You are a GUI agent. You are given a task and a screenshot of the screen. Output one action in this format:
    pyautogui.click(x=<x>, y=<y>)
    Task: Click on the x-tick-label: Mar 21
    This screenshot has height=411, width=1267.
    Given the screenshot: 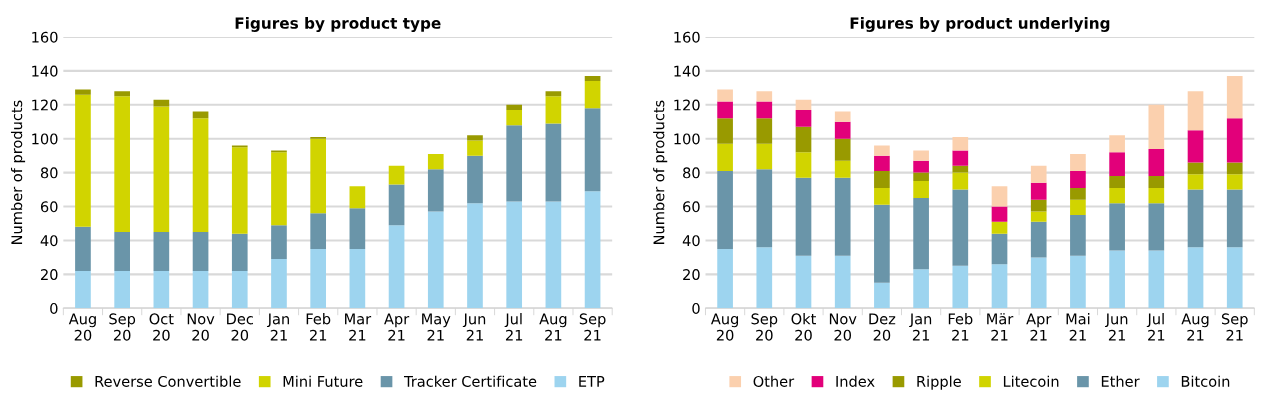 What is the action you would take?
    pyautogui.click(x=358, y=327)
    